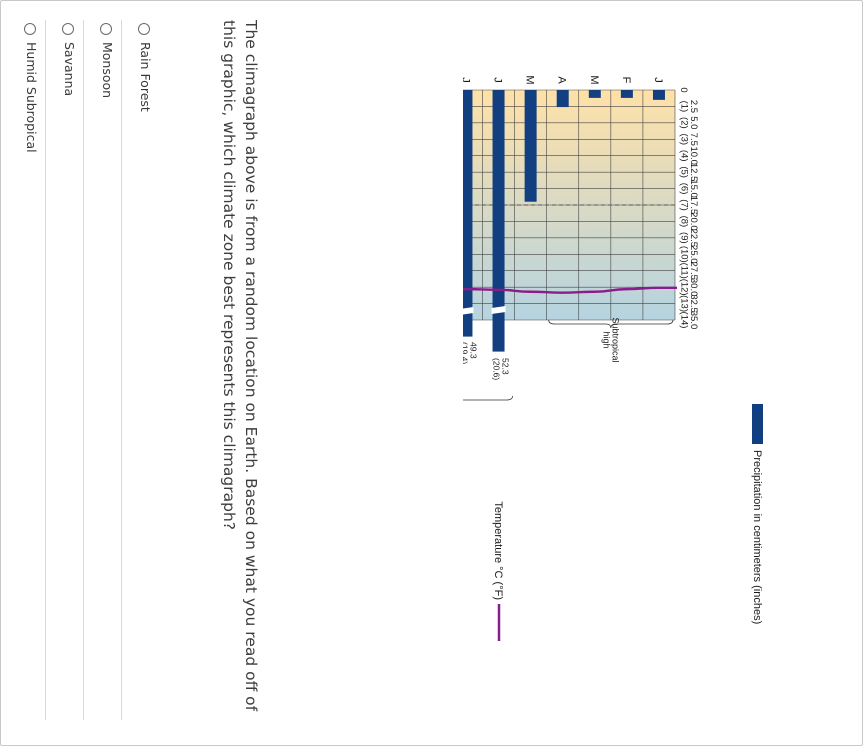  I want to click on option-label: Rain Forest, so click(145, 77).